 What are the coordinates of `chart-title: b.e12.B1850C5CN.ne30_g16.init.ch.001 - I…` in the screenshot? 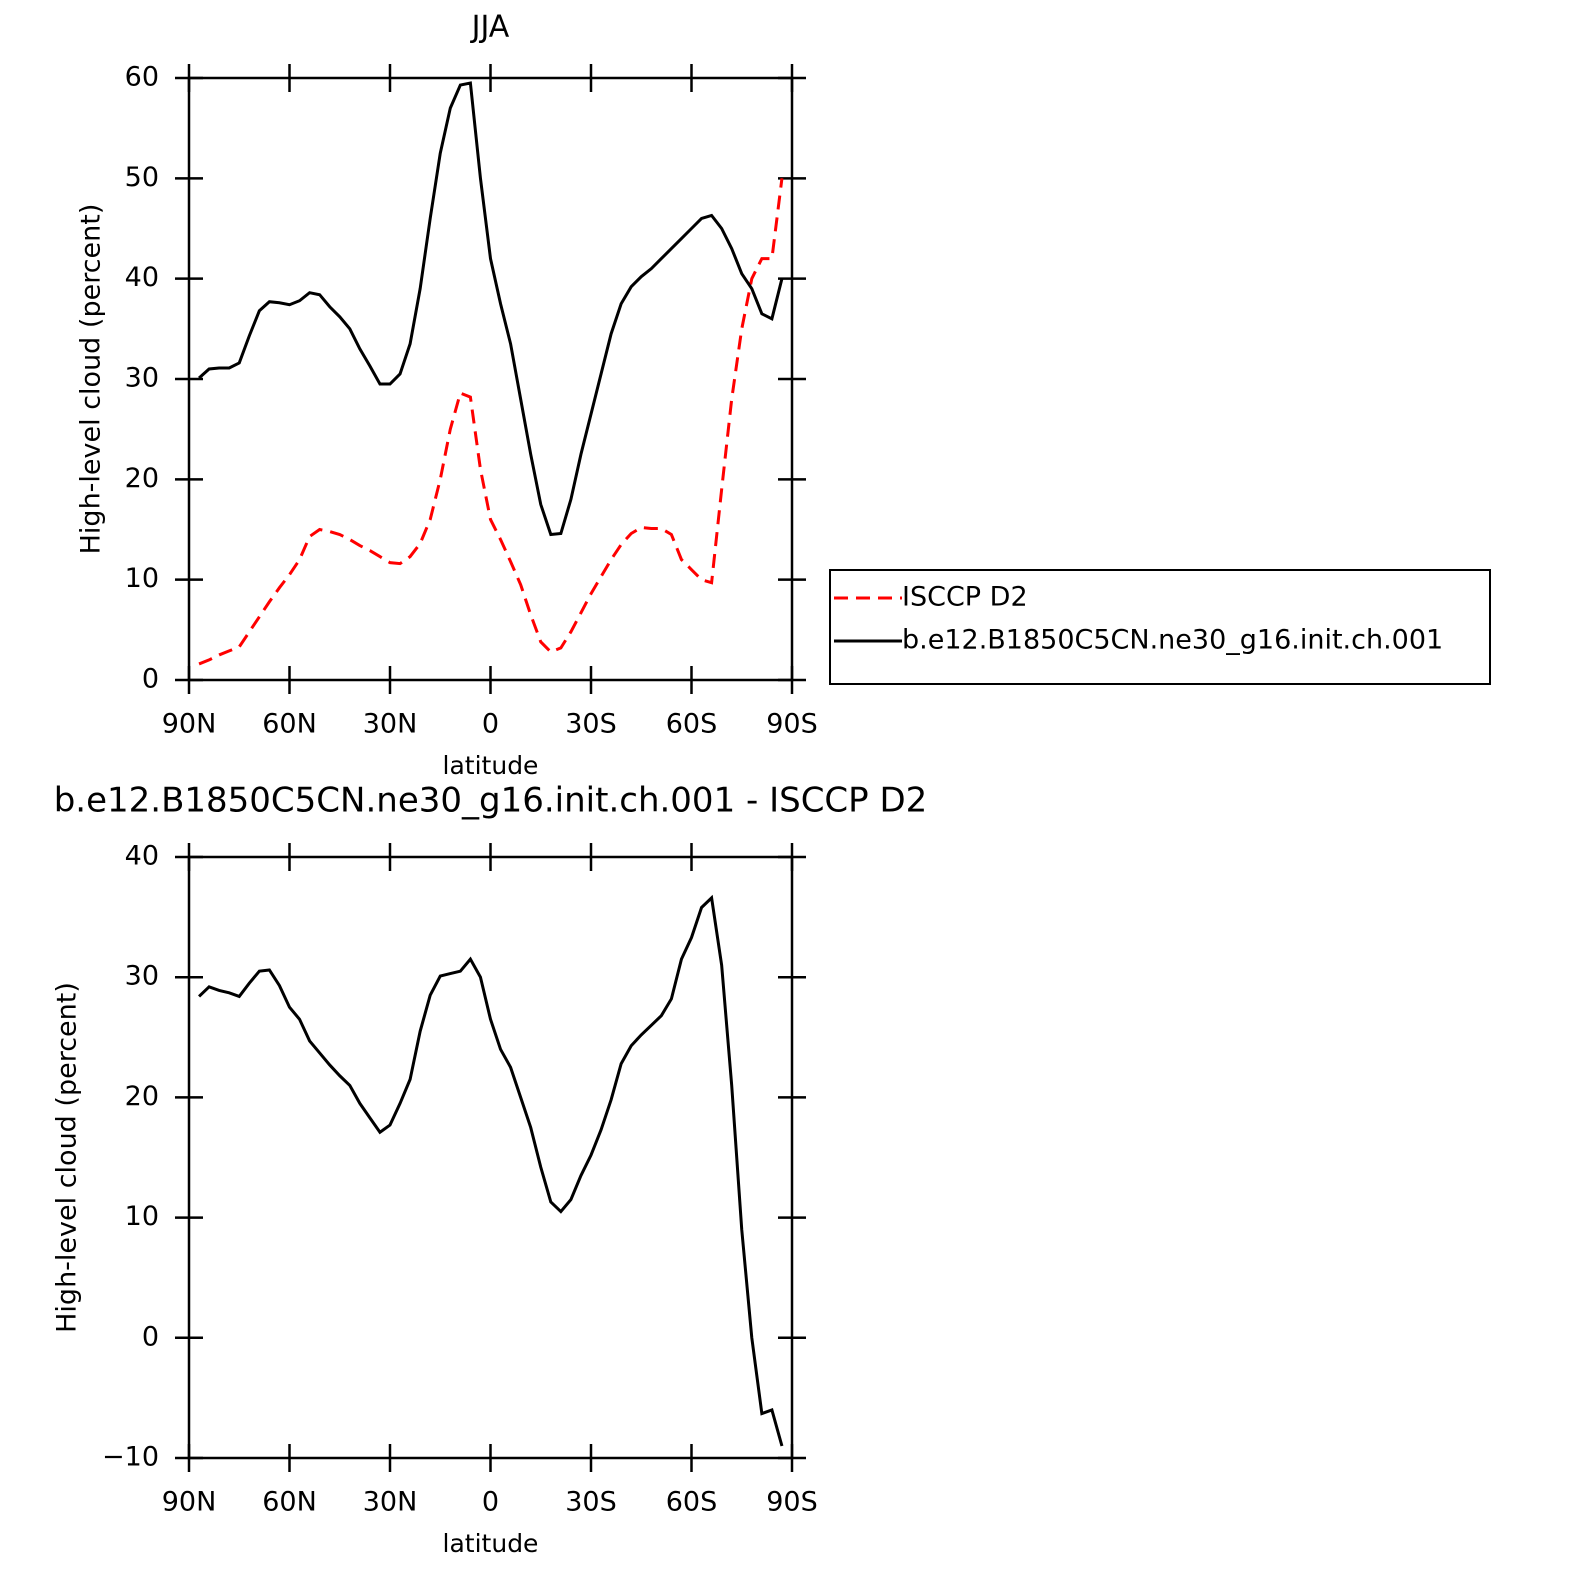 It's located at (491, 801).